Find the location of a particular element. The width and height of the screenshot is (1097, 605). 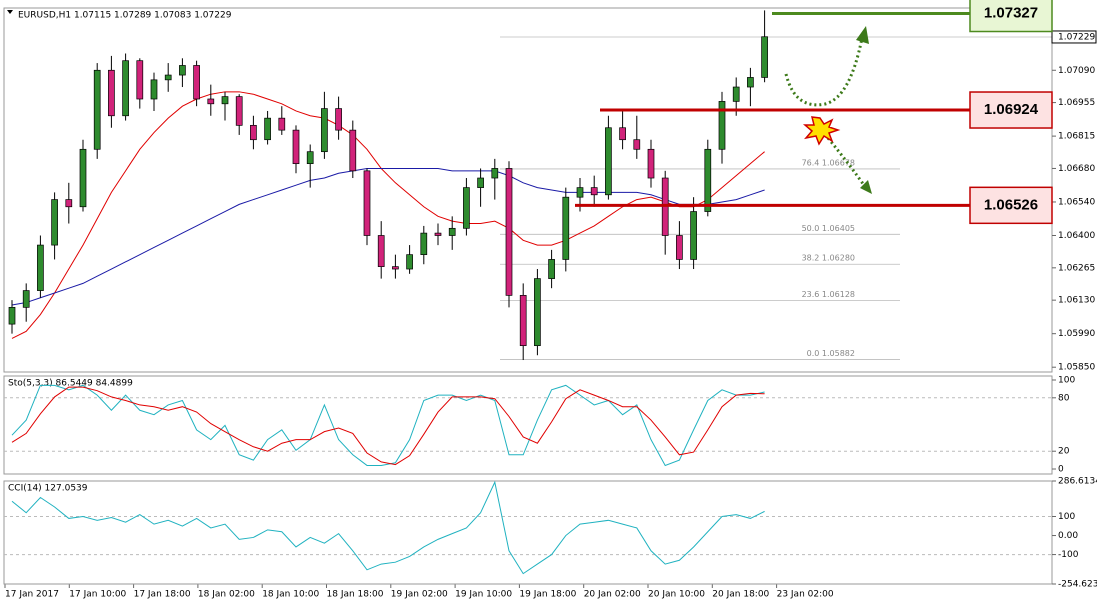

x-tick-label: 20 Jan 18:00 is located at coordinates (740, 595).